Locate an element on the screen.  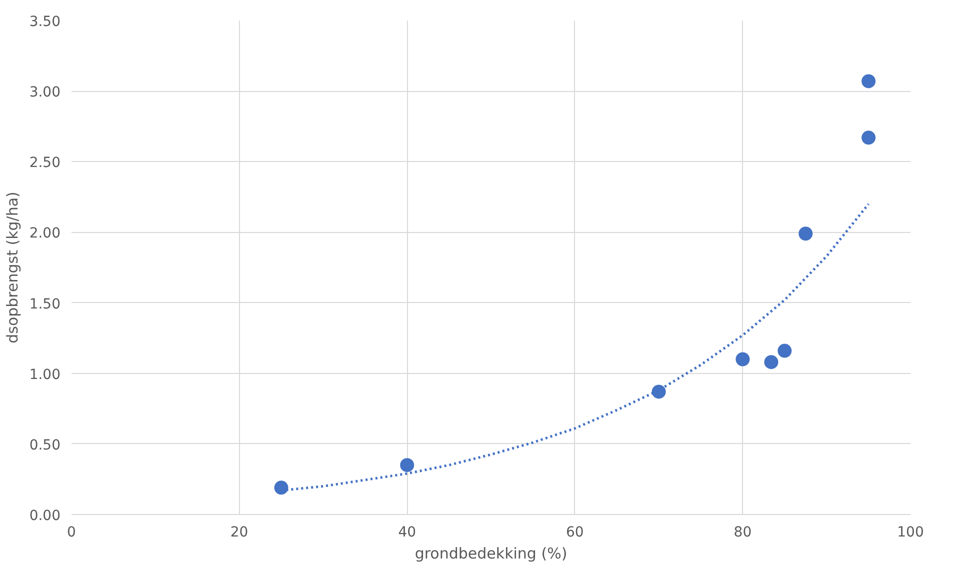
y-tick-label: 0.00 is located at coordinates (44, 516).